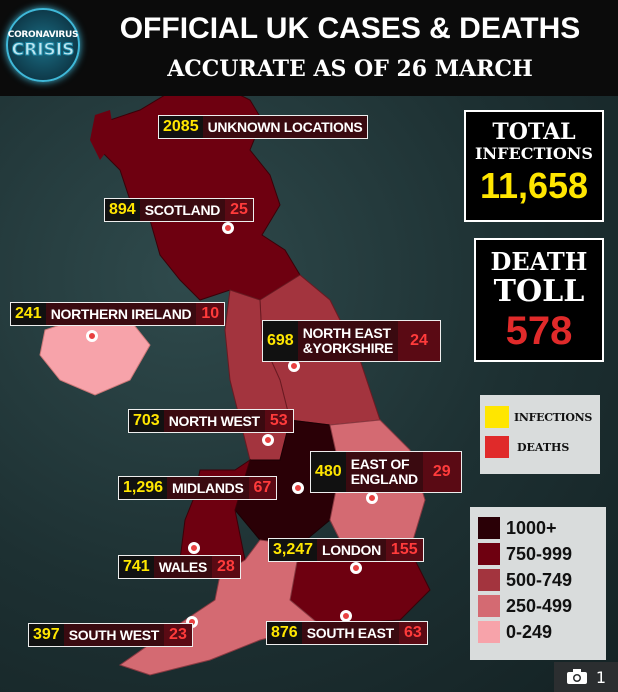  Describe the element at coordinates (122, 210) in the screenshot. I see `cases: 894` at that location.